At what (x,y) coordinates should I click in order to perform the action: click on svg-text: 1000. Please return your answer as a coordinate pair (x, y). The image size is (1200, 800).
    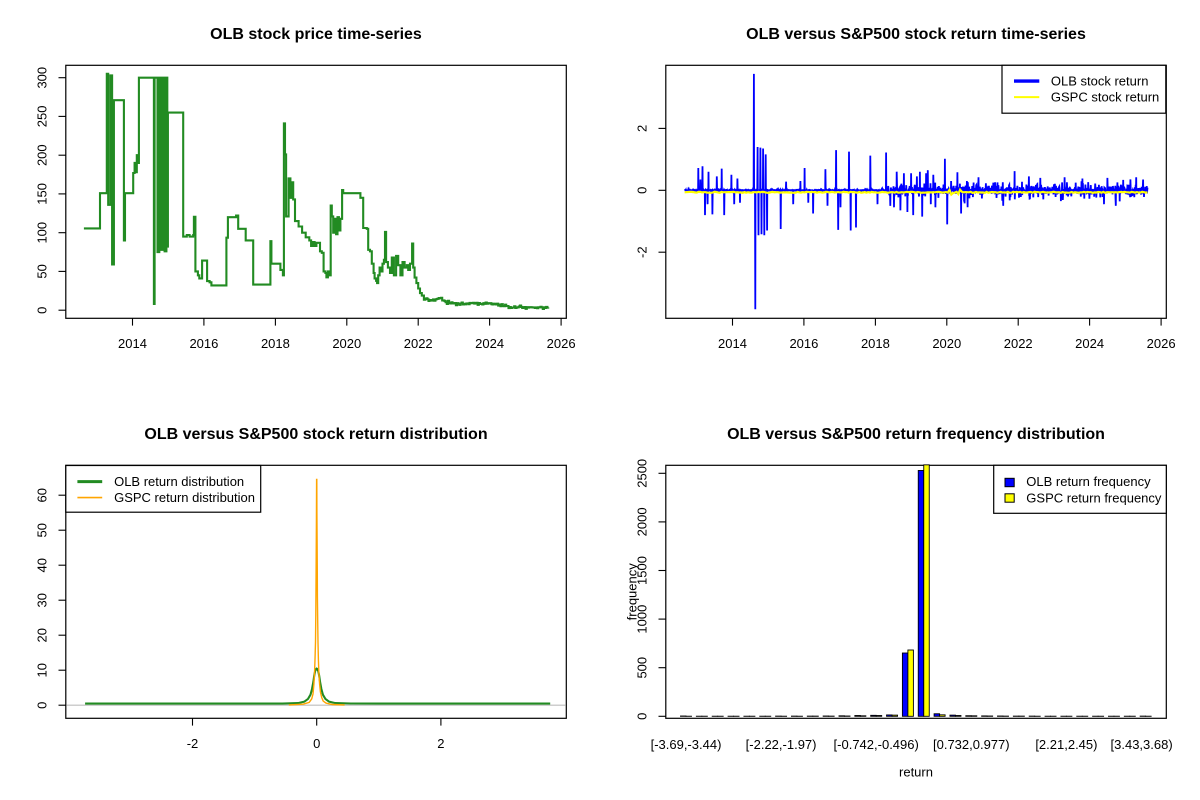
    Looking at the image, I should click on (642, 619).